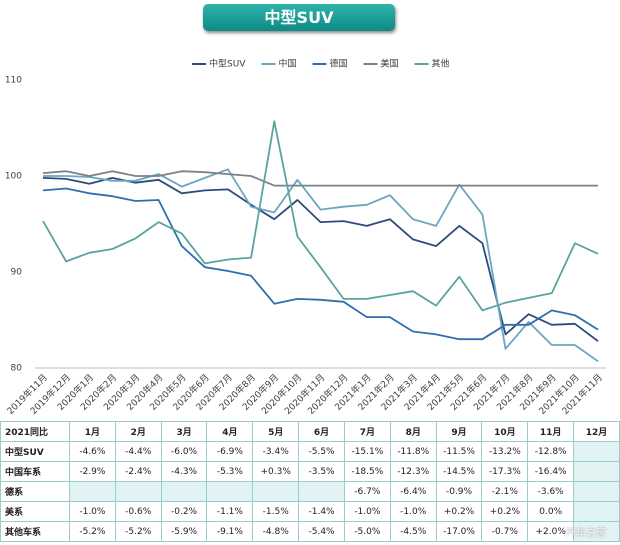 Image resolution: width=620 pixels, height=545 pixels. What do you see at coordinates (551, 471) in the screenshot?
I see `table-cell: -16.4%` at bounding box center [551, 471].